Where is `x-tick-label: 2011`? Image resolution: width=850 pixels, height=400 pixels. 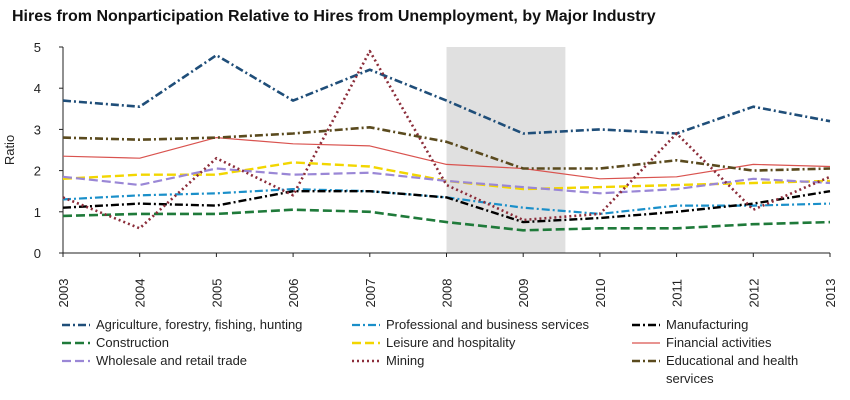 x-tick-label: 2011 is located at coordinates (677, 293).